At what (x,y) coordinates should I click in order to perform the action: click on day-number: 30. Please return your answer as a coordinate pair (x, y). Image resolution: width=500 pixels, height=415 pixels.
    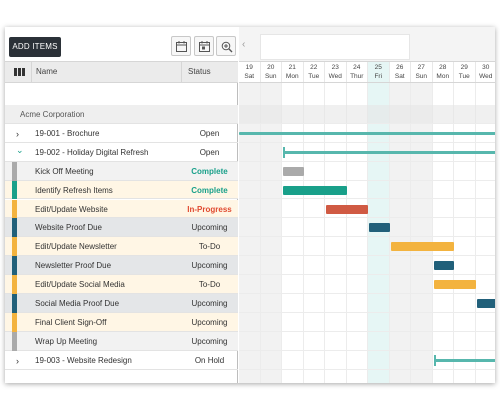
    Looking at the image, I should click on (486, 67).